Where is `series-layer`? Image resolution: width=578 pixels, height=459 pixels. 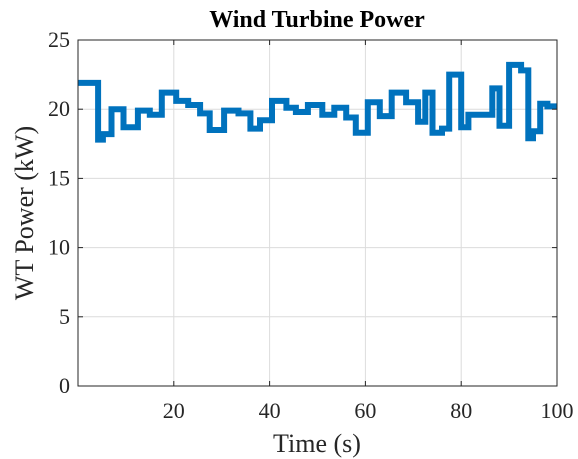 series-layer is located at coordinates (317, 102).